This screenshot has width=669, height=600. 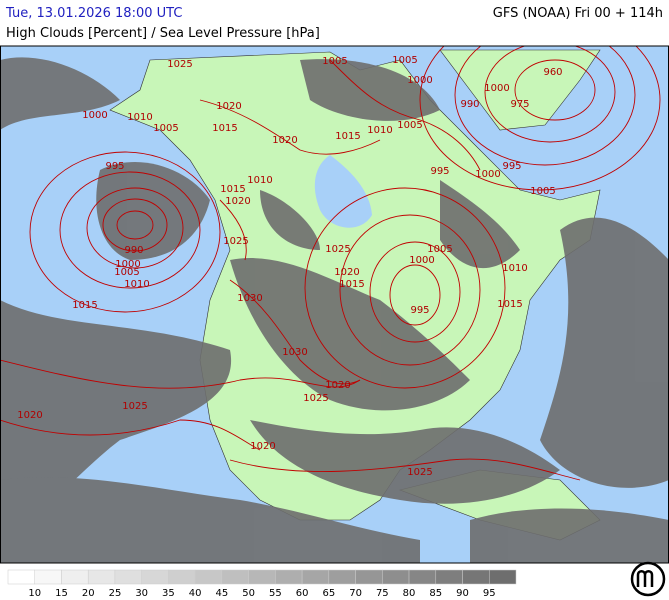 What do you see at coordinates (141, 593) in the screenshot?
I see `legend-label: 30` at bounding box center [141, 593].